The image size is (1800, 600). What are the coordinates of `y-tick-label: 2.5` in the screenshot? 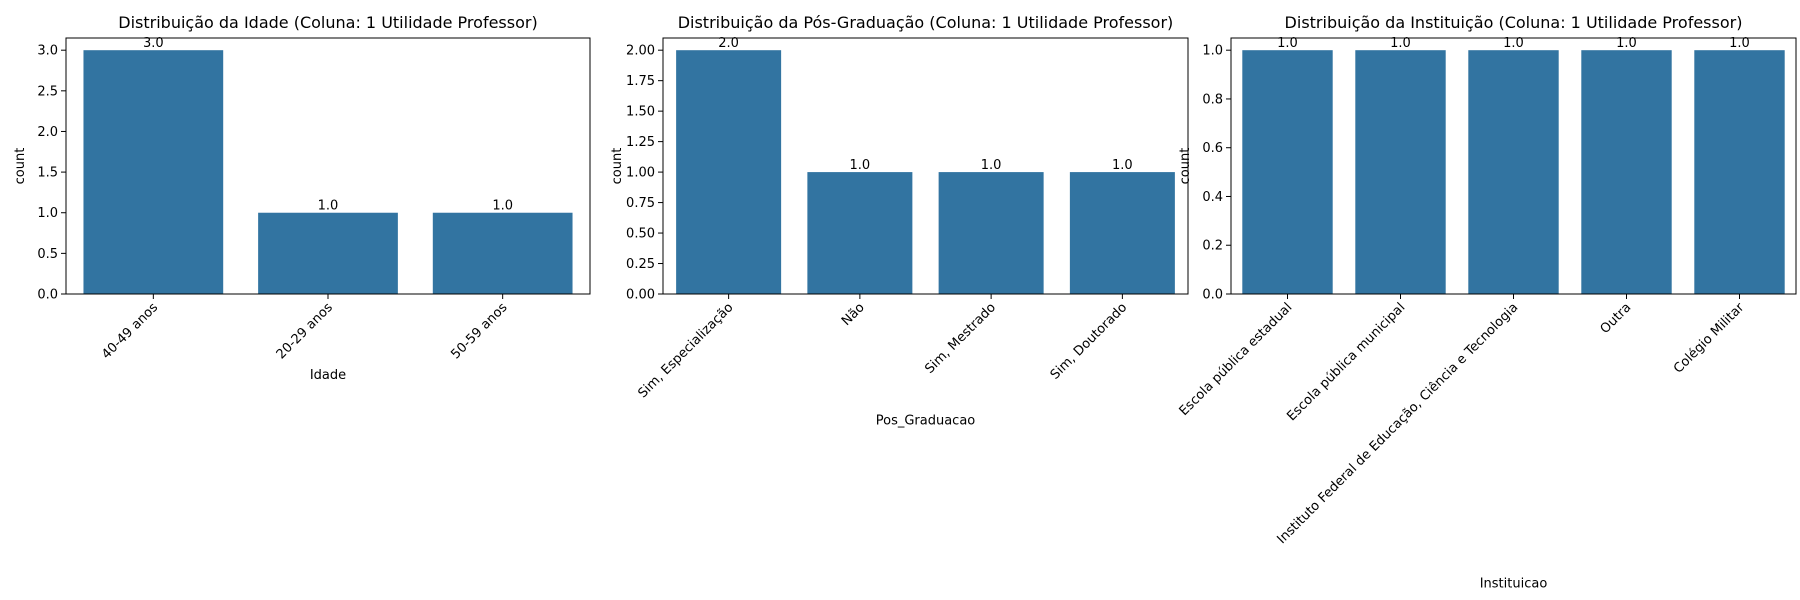 It's located at (47, 91).